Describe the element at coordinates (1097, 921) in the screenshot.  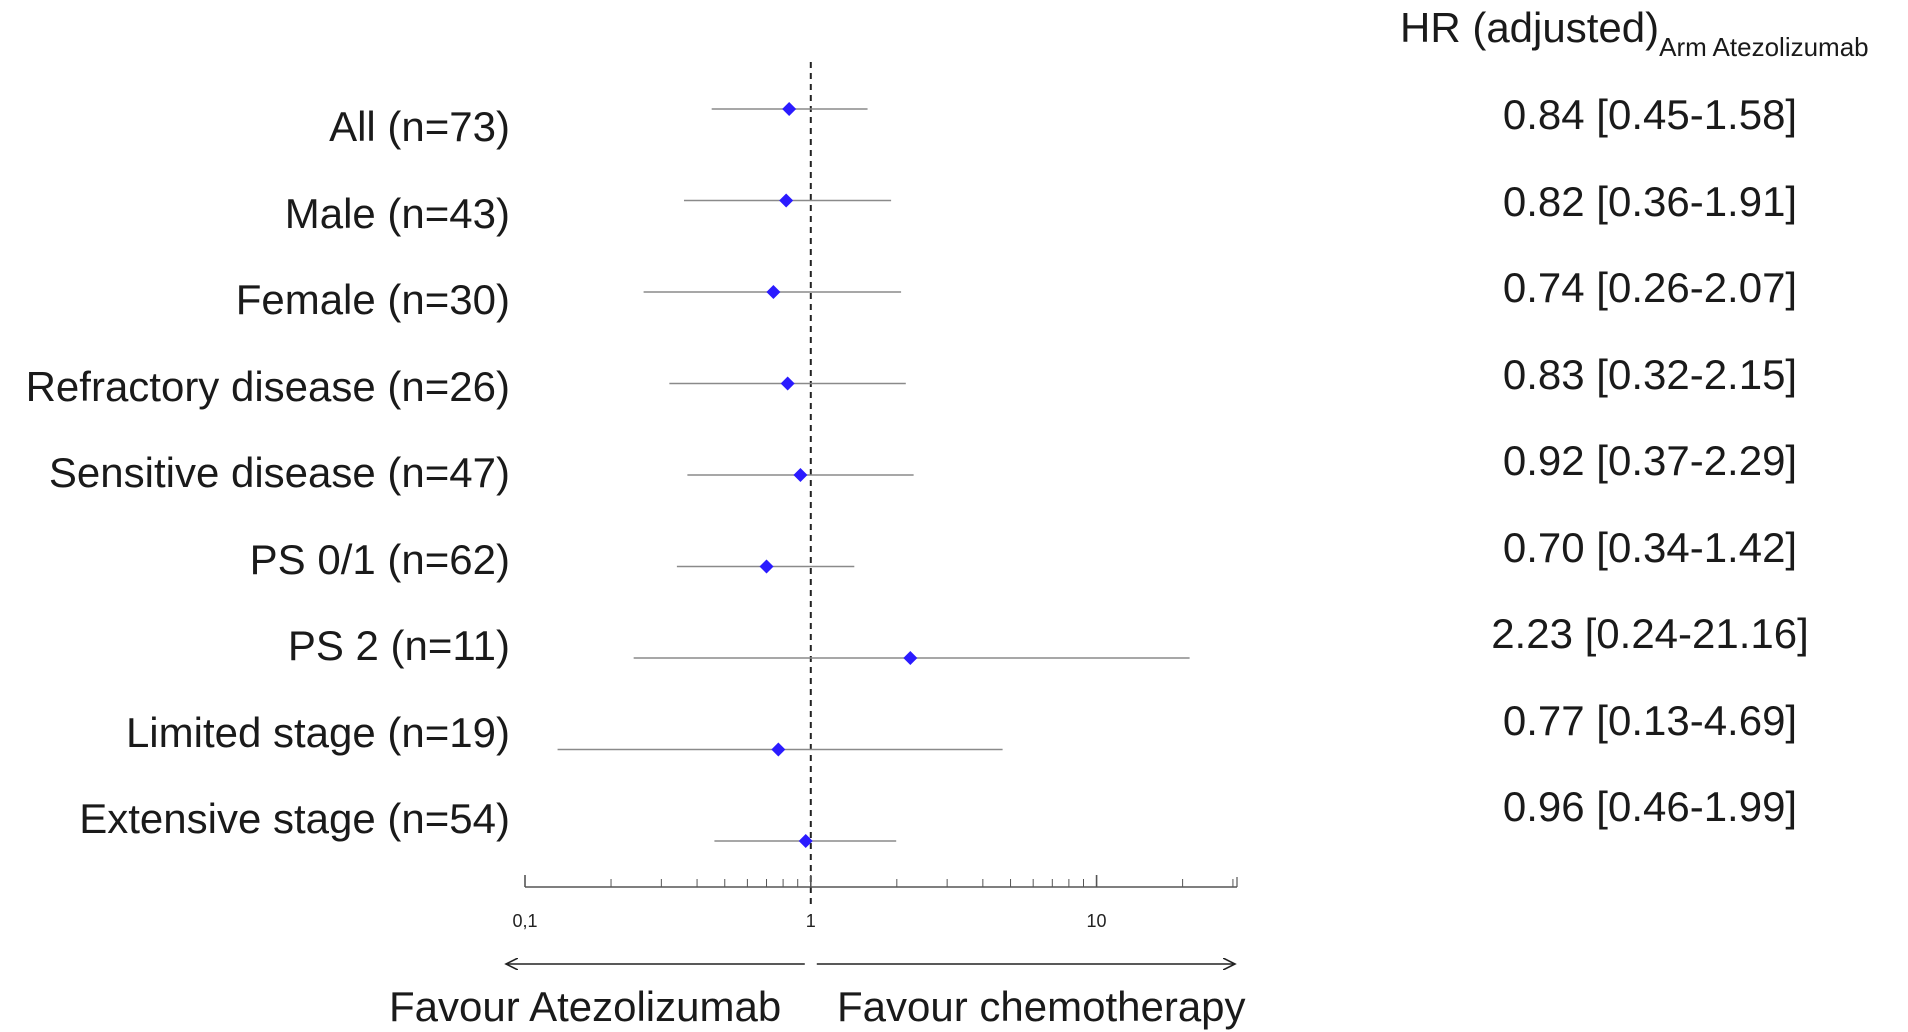
I see `x-tick-label: 10` at that location.